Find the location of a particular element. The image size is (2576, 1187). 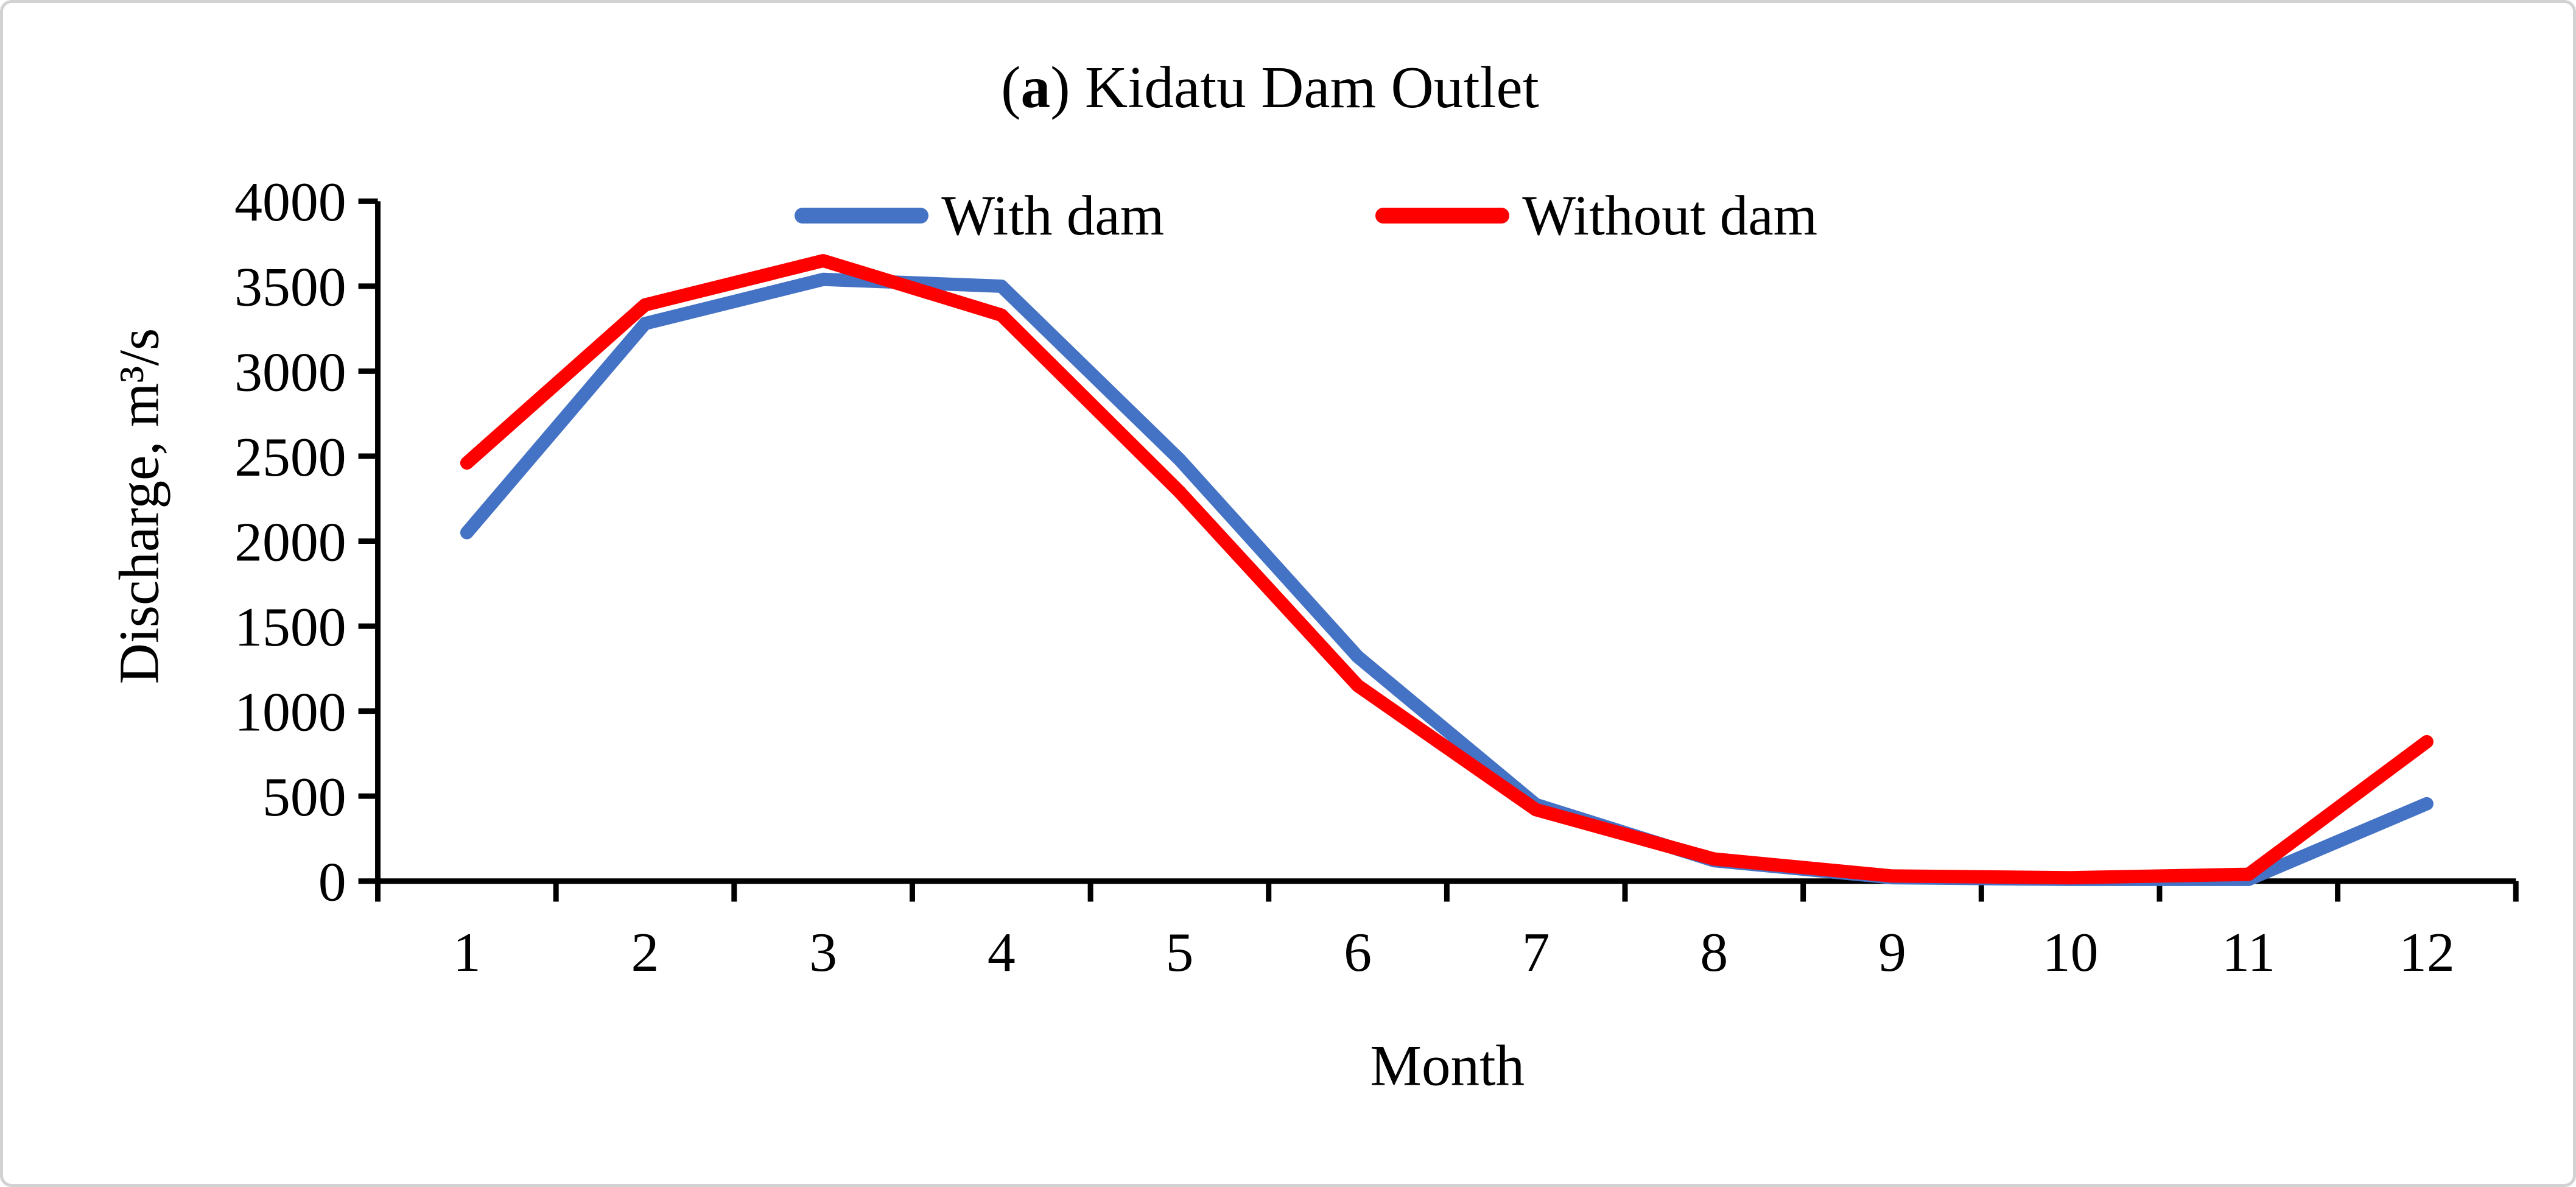

x-tick-label: 8 is located at coordinates (1714, 952).